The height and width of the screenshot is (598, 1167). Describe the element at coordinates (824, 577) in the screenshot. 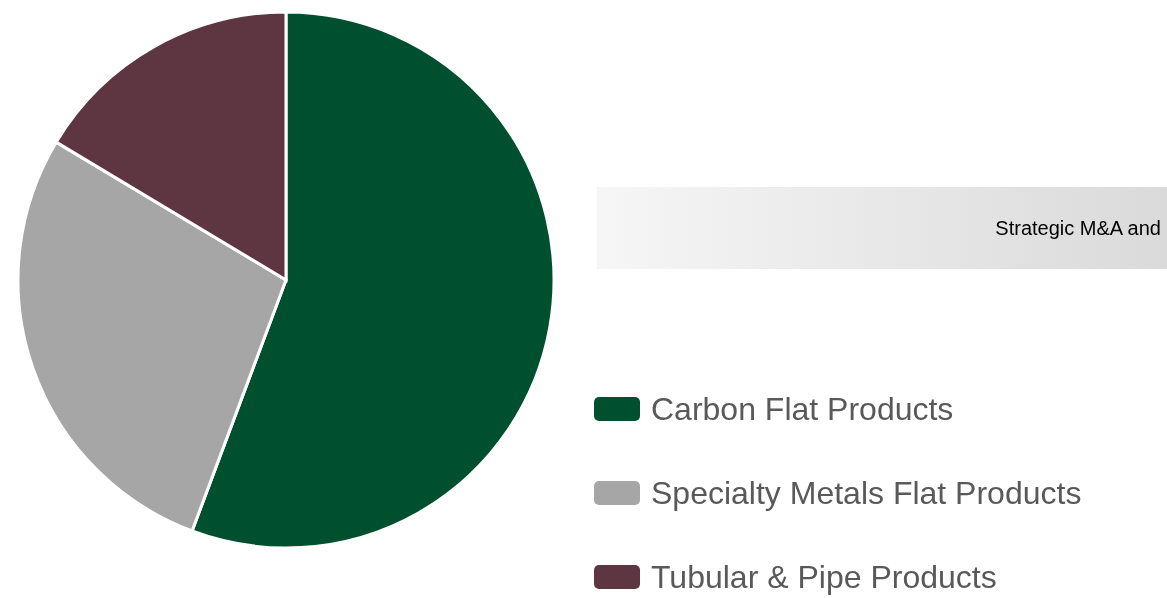

I see `legend-label: Tubular & Pipe Products` at that location.